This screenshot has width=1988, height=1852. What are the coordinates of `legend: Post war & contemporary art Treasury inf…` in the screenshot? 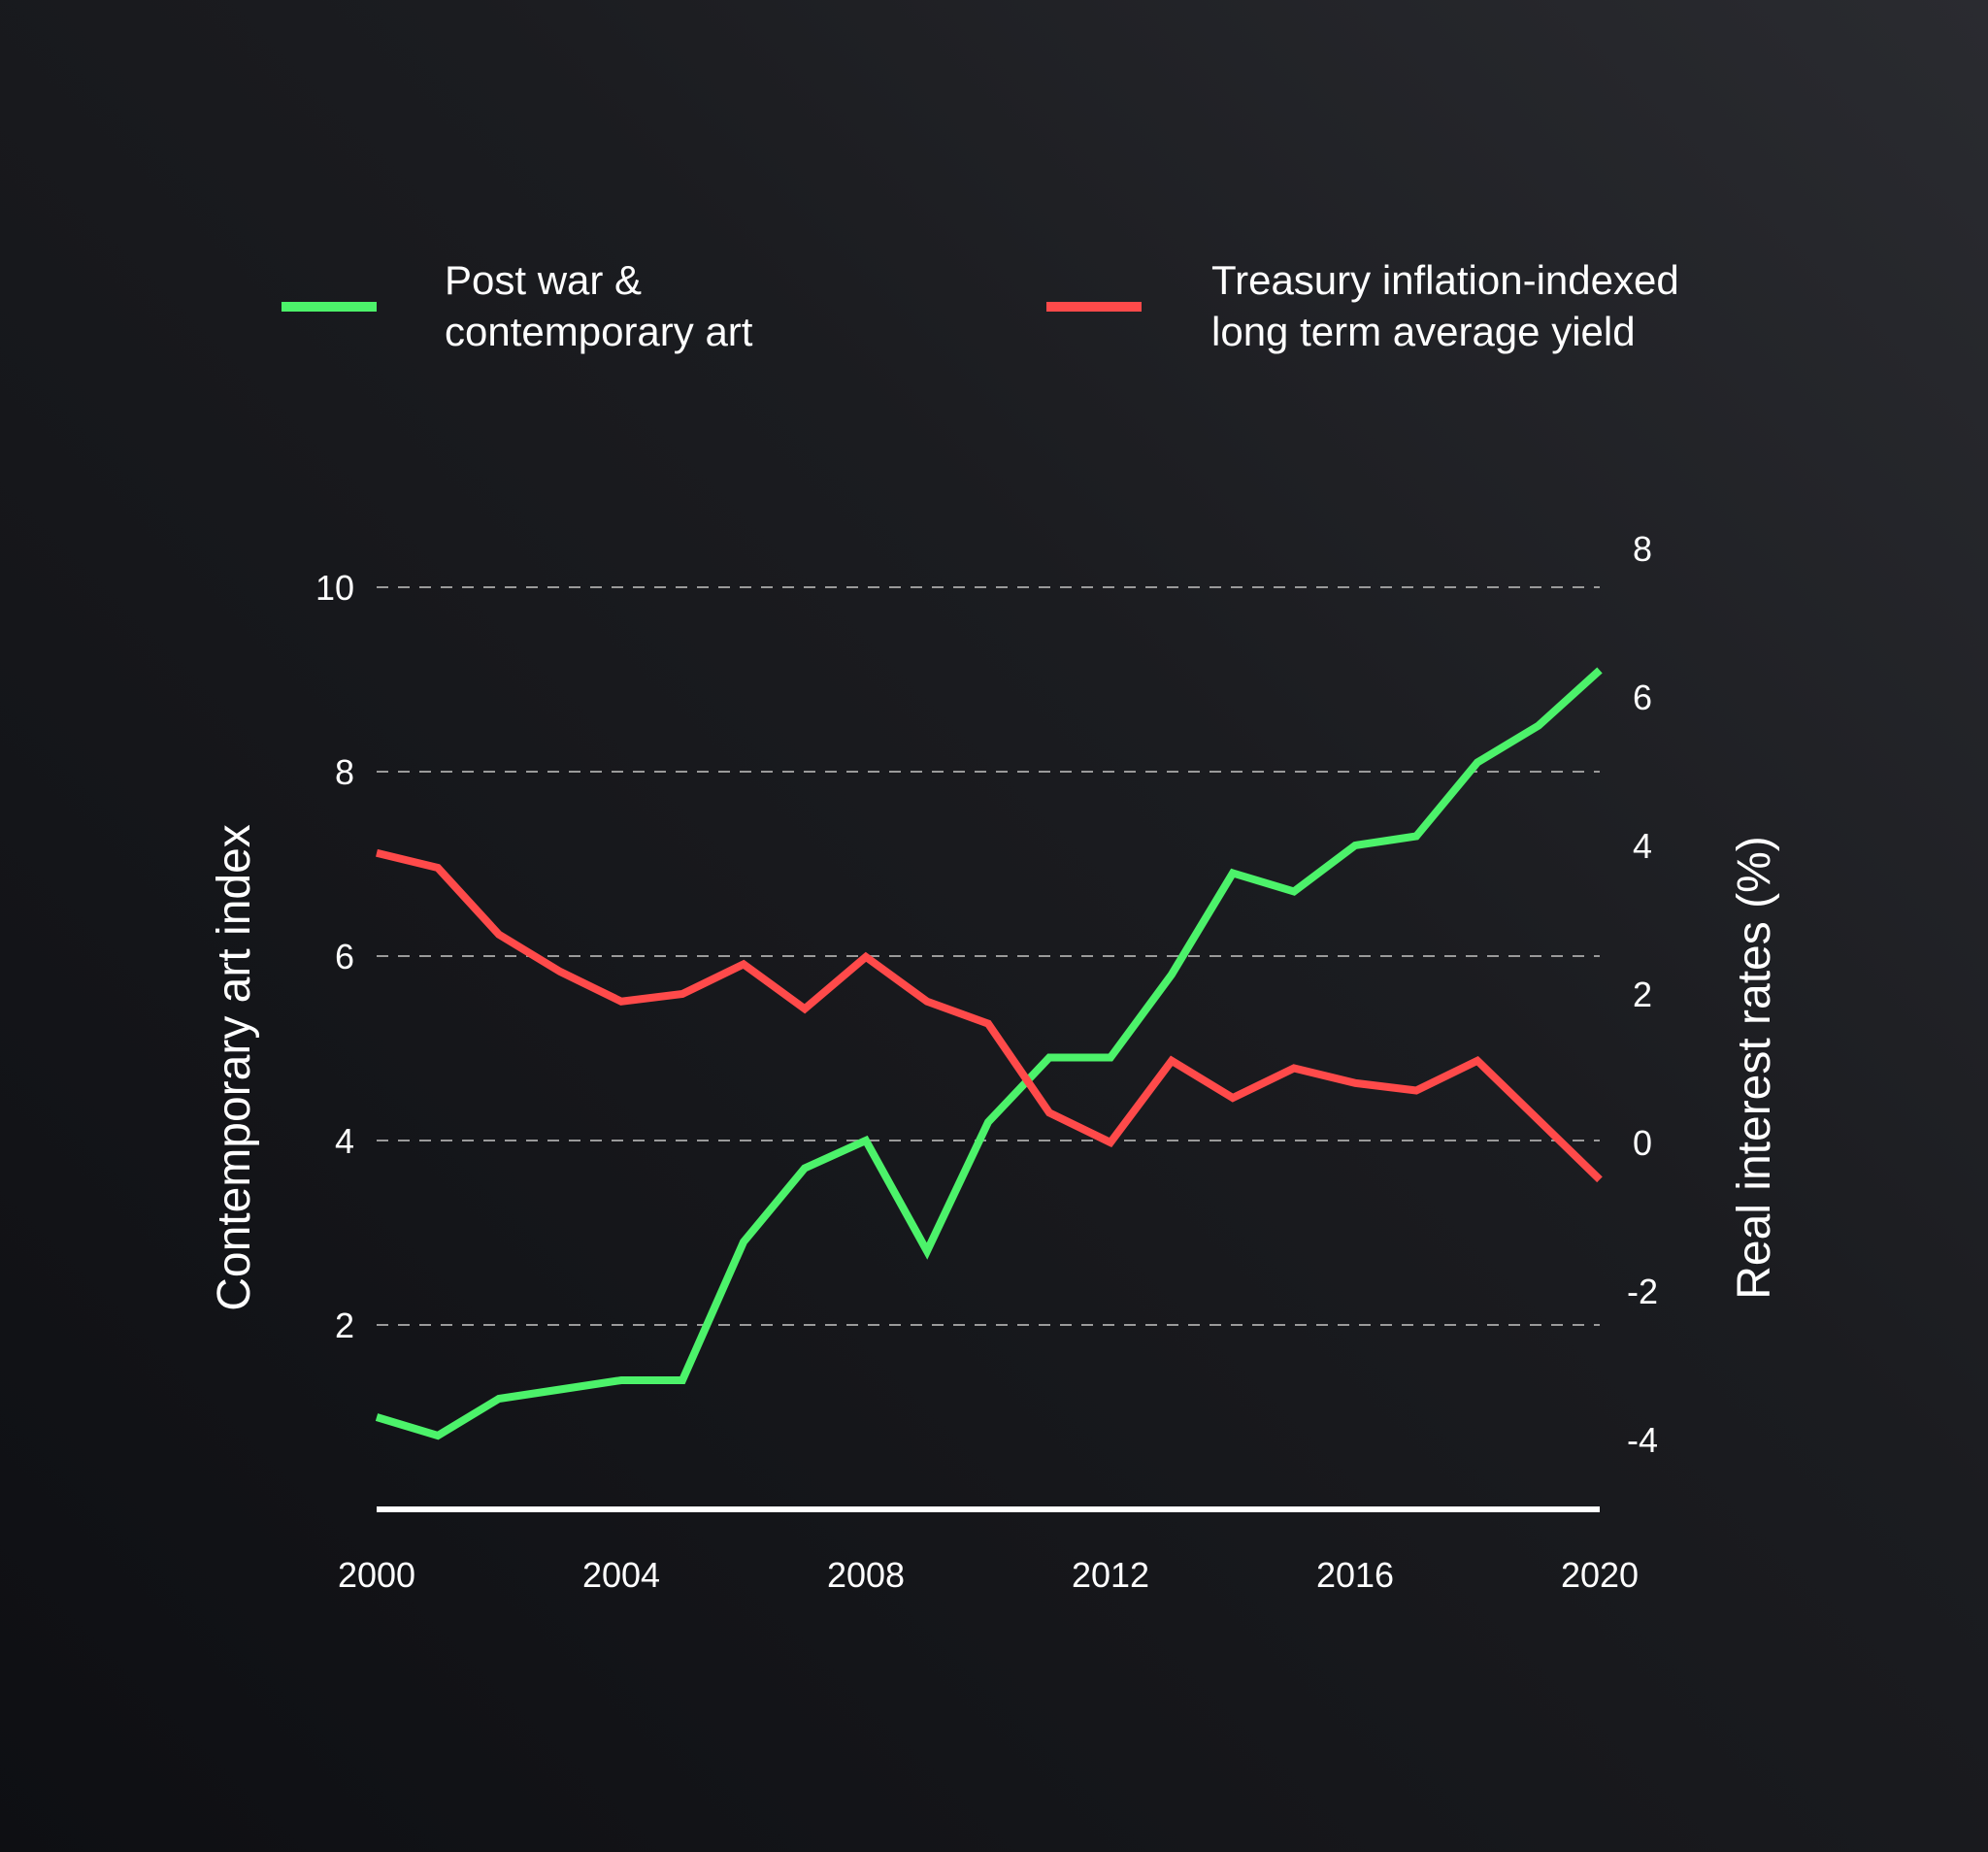 It's located at (980, 305).